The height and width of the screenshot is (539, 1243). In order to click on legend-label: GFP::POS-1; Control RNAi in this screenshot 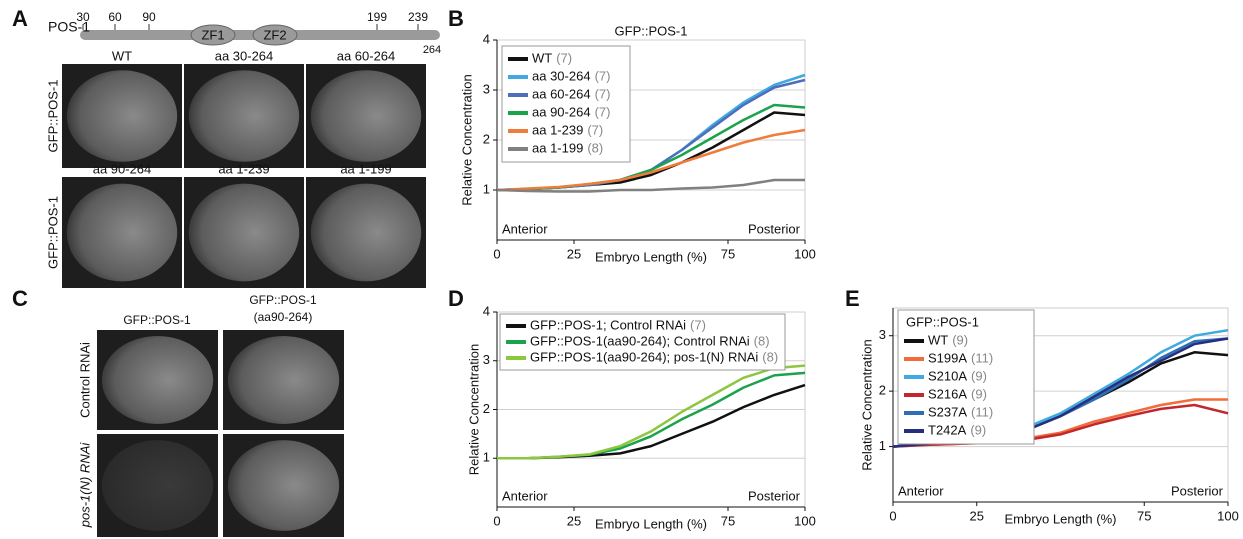, I will do `click(608, 324)`.